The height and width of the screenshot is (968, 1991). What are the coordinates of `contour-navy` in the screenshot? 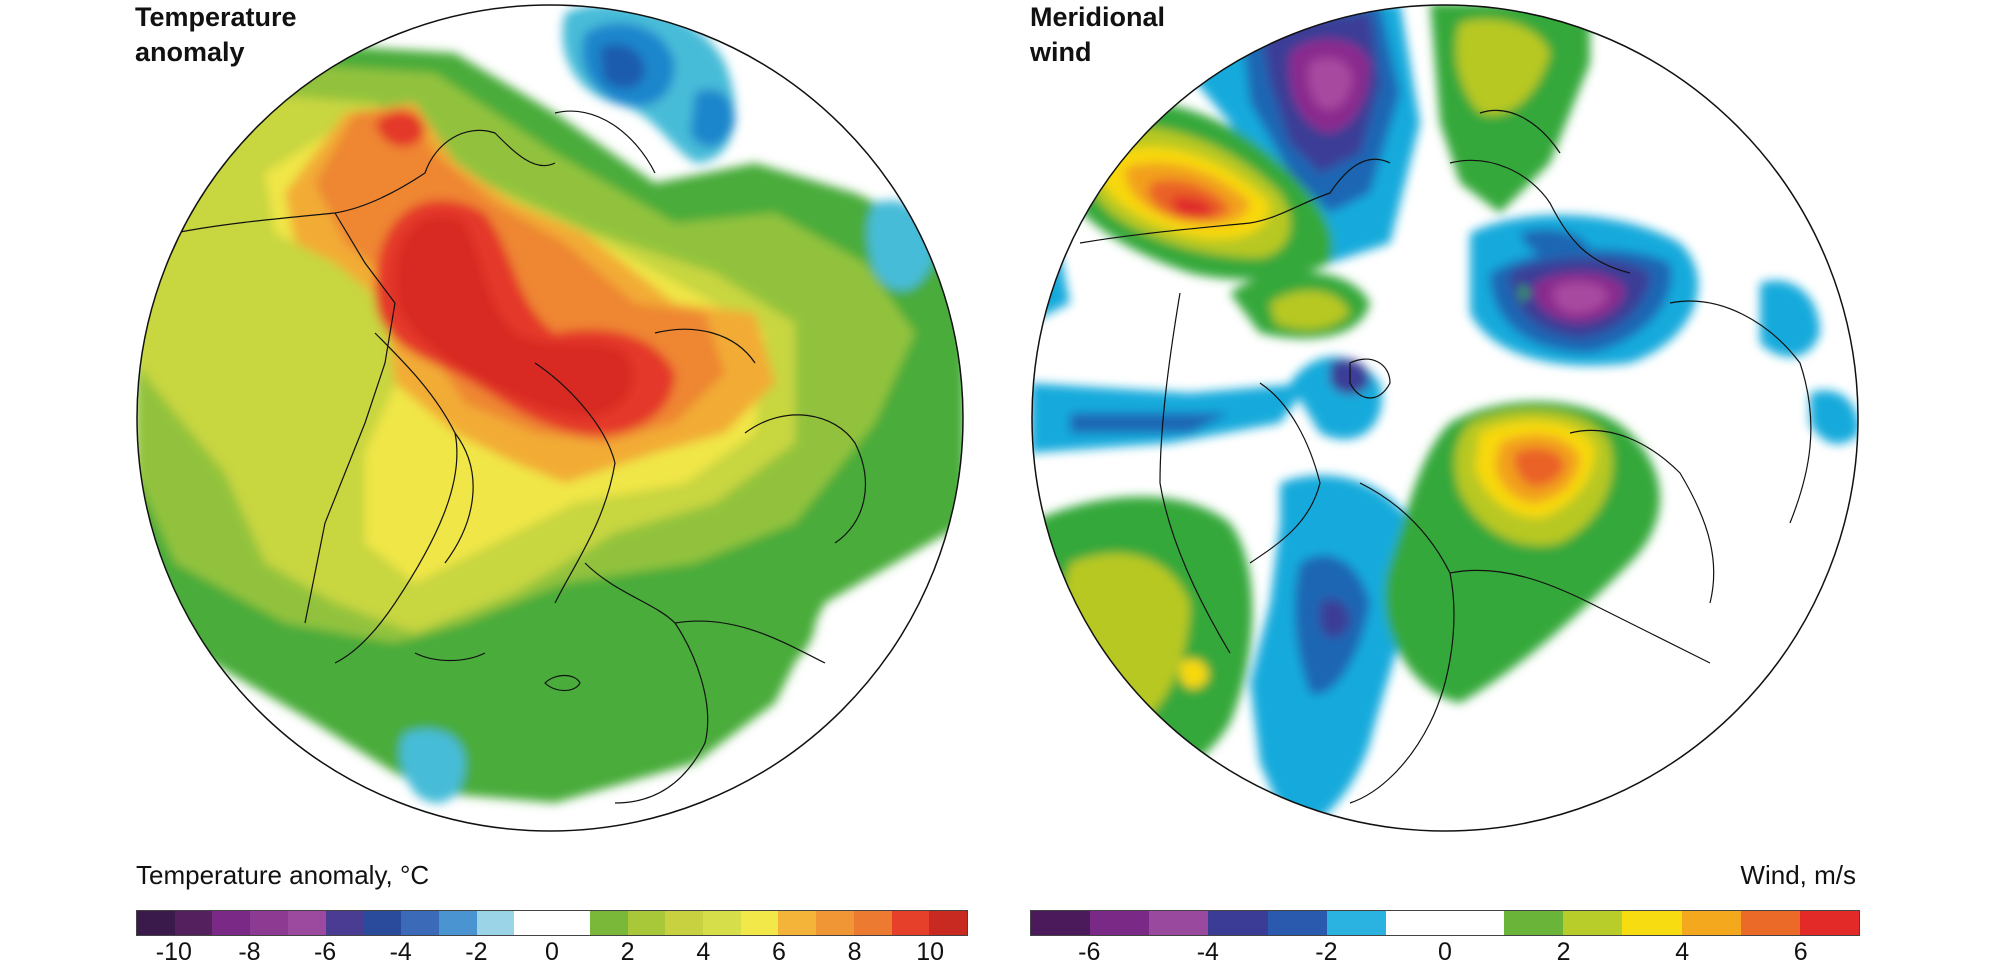 It's located at (622, 66).